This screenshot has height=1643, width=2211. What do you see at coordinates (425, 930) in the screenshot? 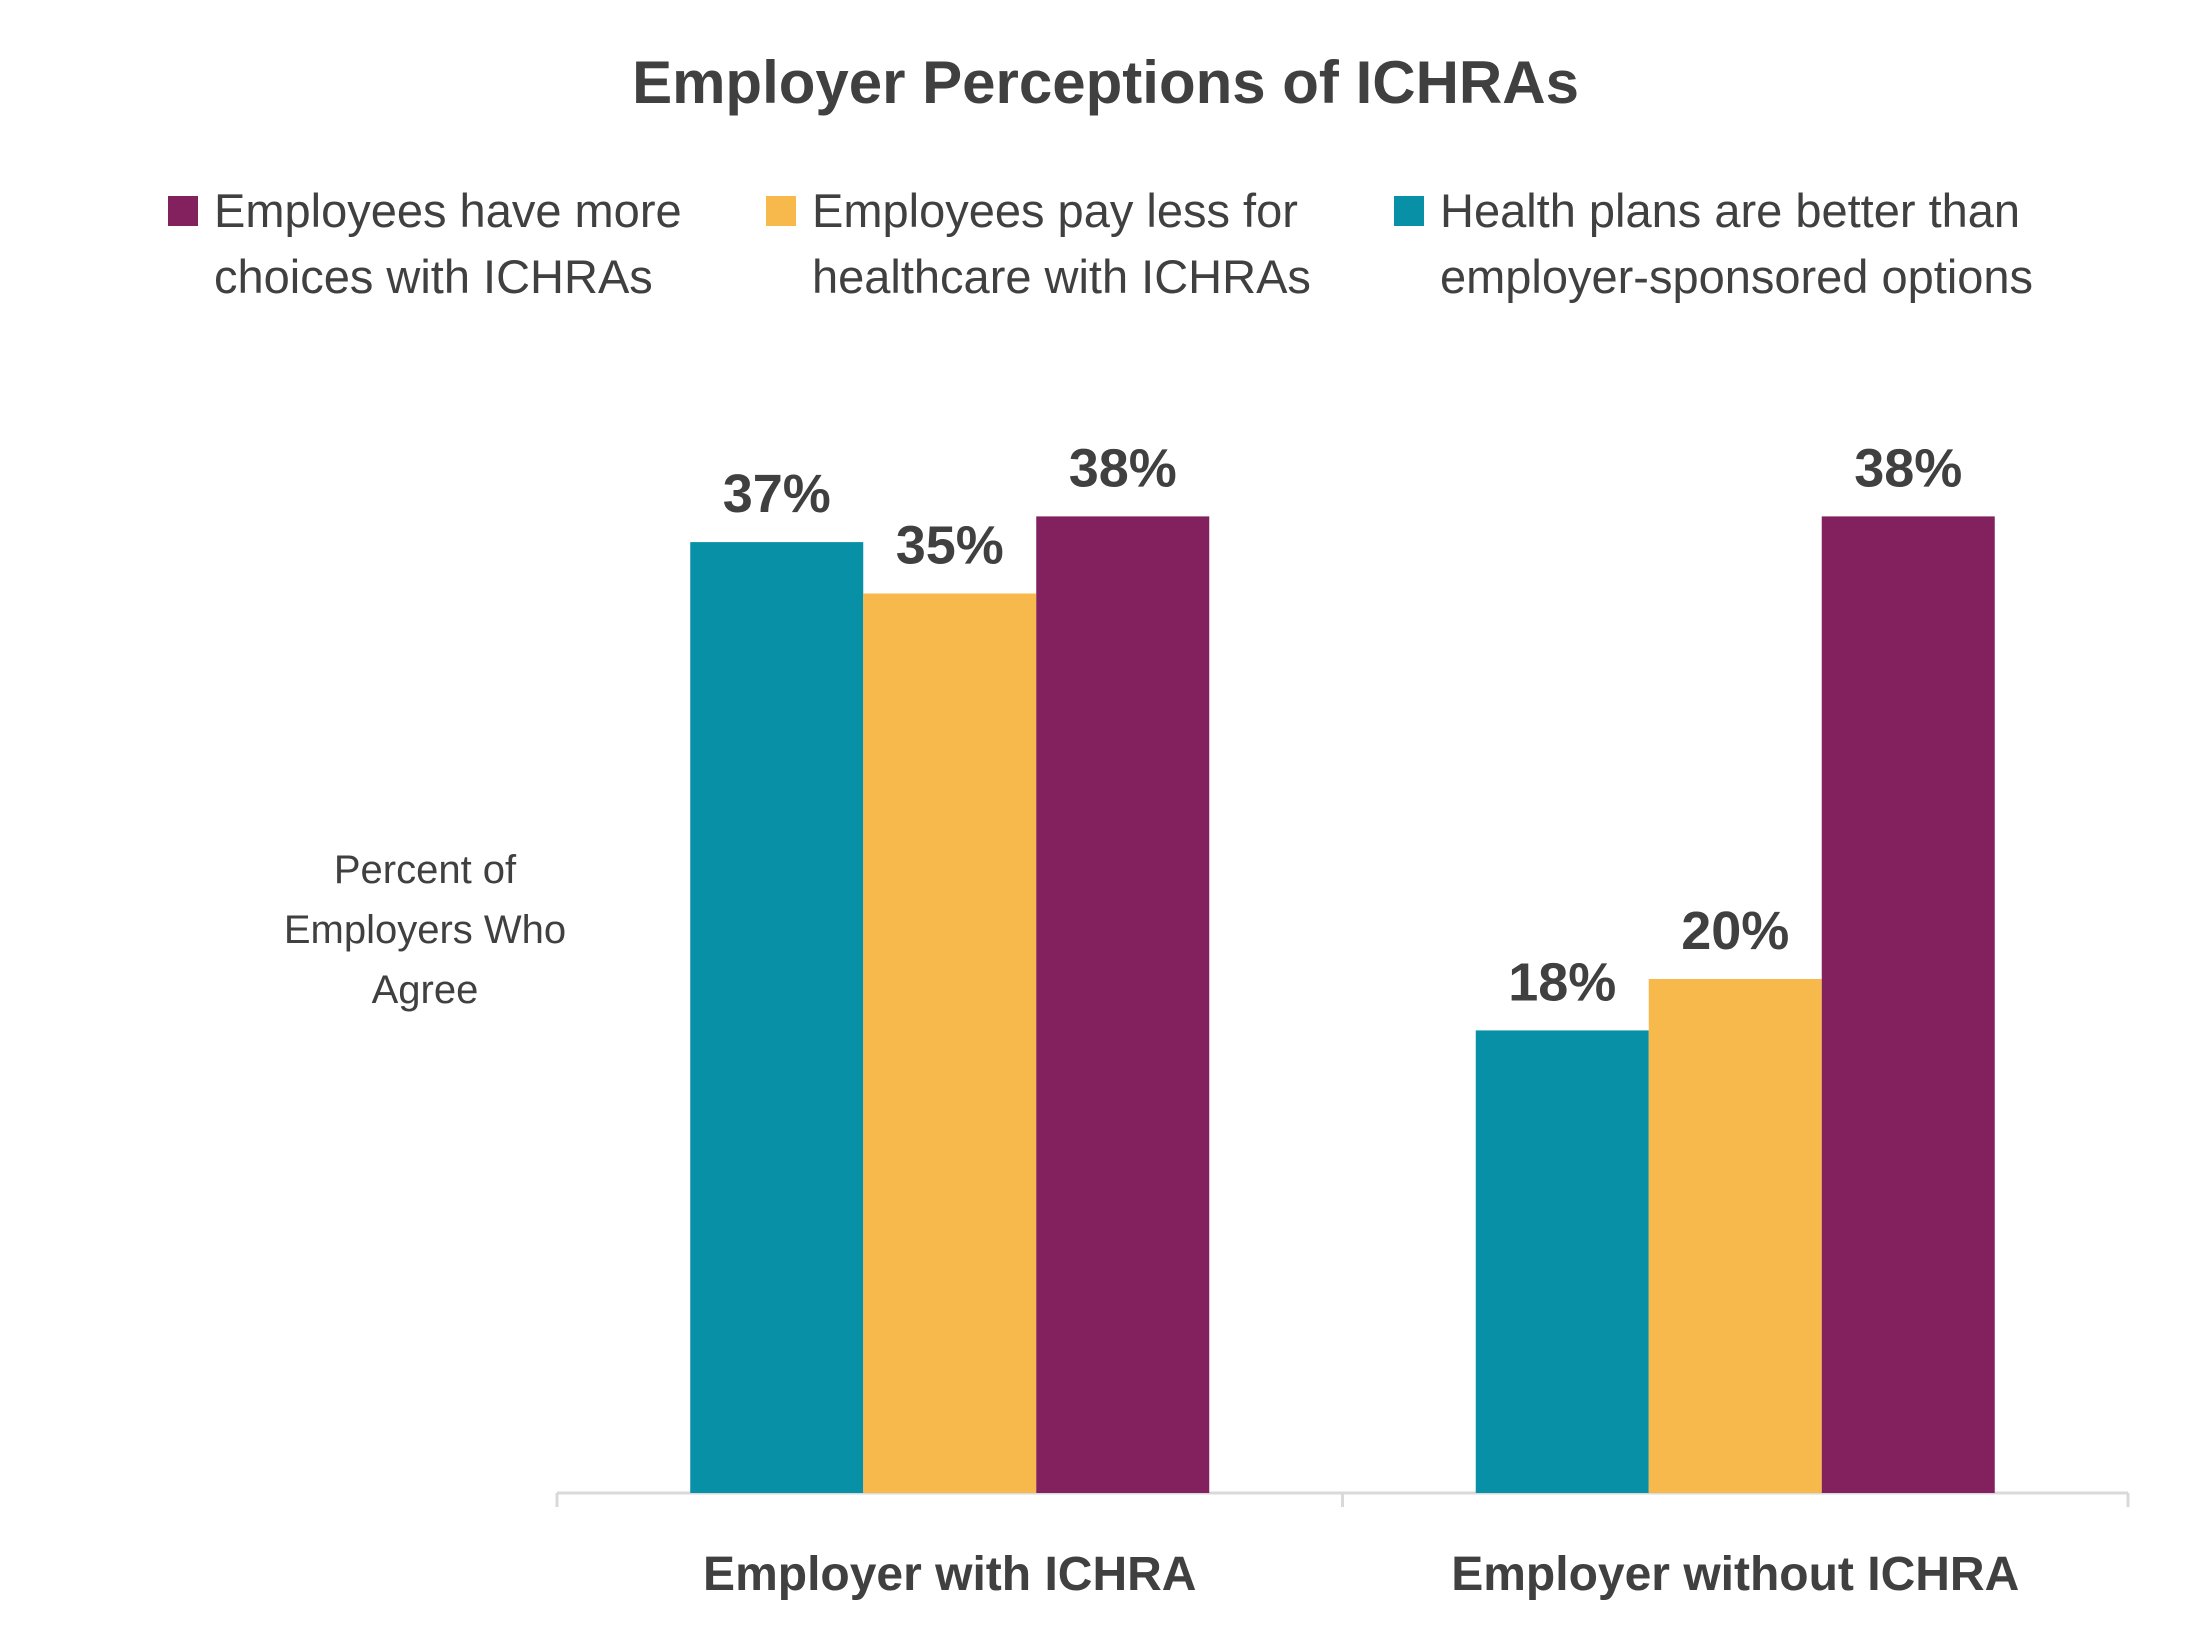
I see `y-axis-label: Percent of Employers Who Agree` at bounding box center [425, 930].